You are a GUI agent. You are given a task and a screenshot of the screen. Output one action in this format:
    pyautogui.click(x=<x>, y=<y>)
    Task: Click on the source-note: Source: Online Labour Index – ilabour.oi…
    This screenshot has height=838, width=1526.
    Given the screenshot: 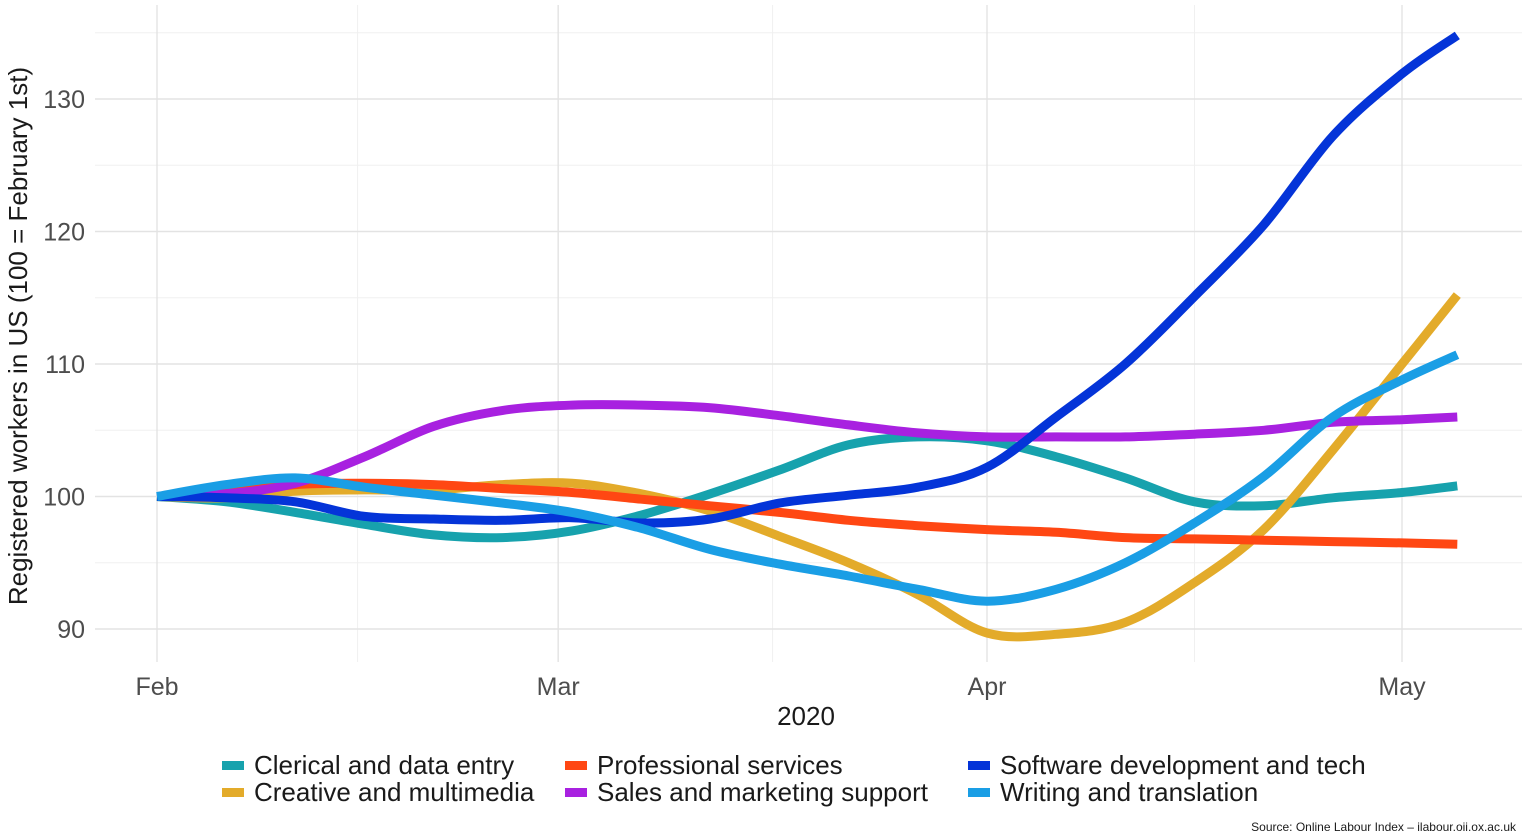 What is the action you would take?
    pyautogui.click(x=1383, y=827)
    